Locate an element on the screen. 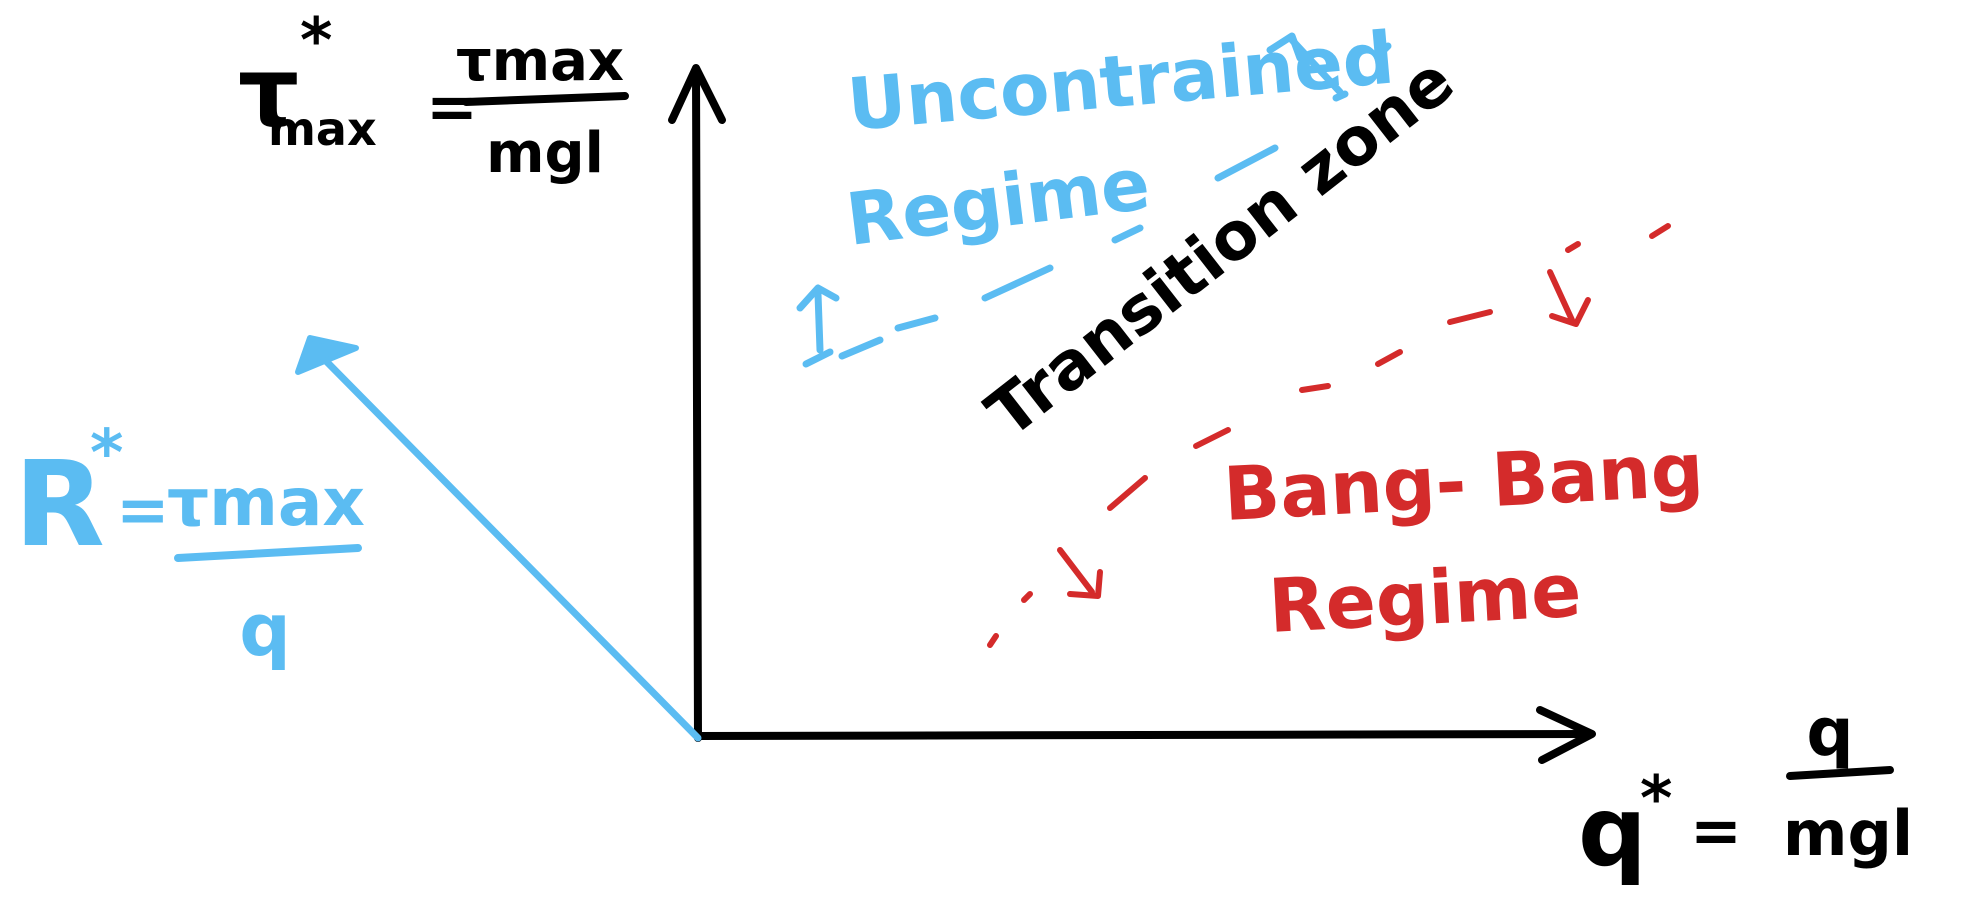 Image resolution: width=1965 pixels, height=908 pixels. y-axis-label: τ * max = τmax mgl is located at coordinates (433, 95).